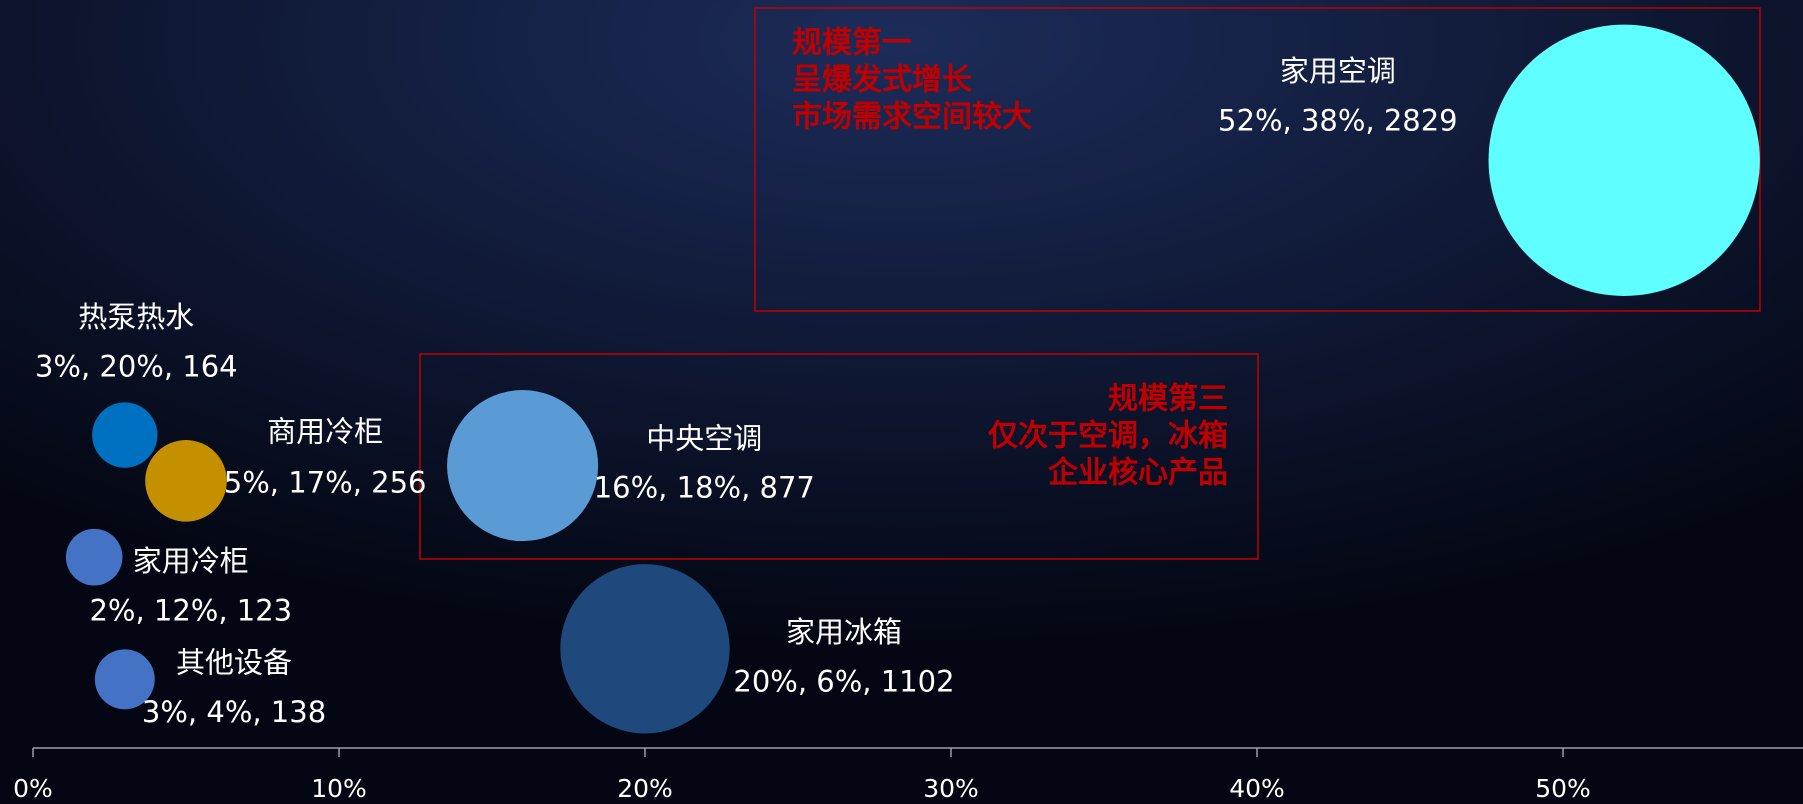 Image resolution: width=1803 pixels, height=804 pixels. I want to click on bubble-name: 其他设备, so click(234, 662).